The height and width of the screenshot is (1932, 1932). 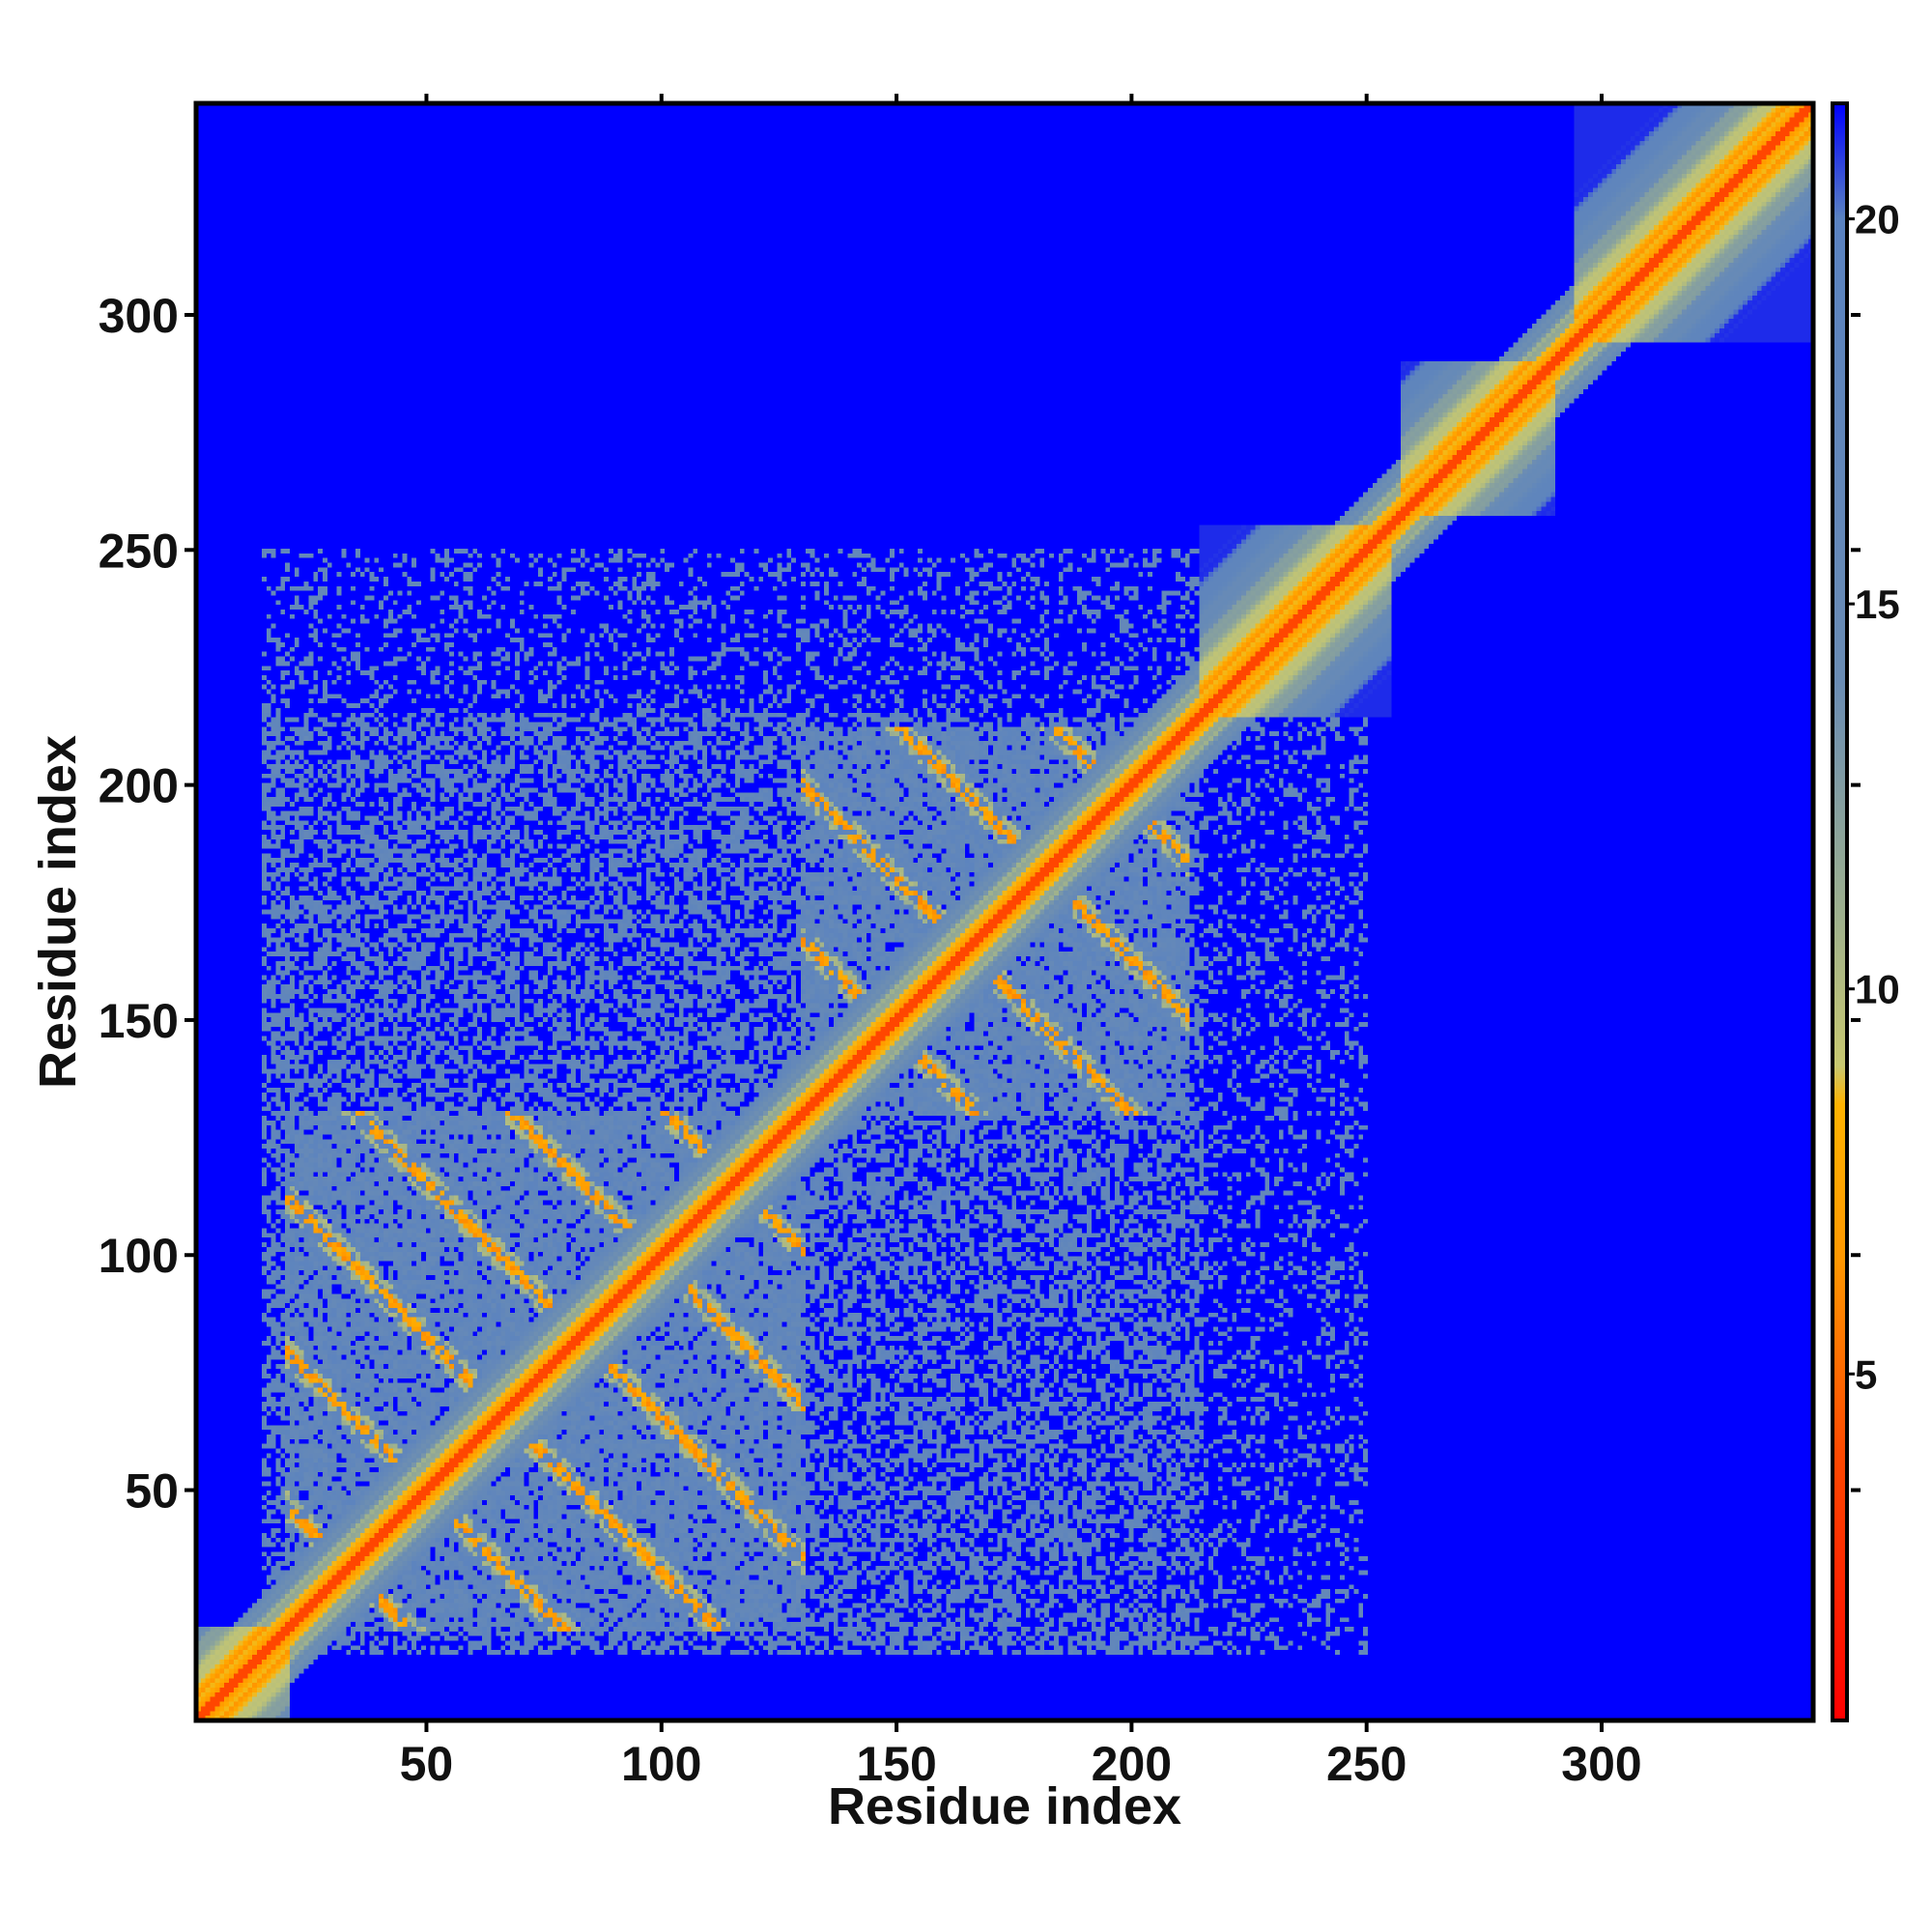 What do you see at coordinates (1877, 989) in the screenshot?
I see `colorbar-tick-label: 10` at bounding box center [1877, 989].